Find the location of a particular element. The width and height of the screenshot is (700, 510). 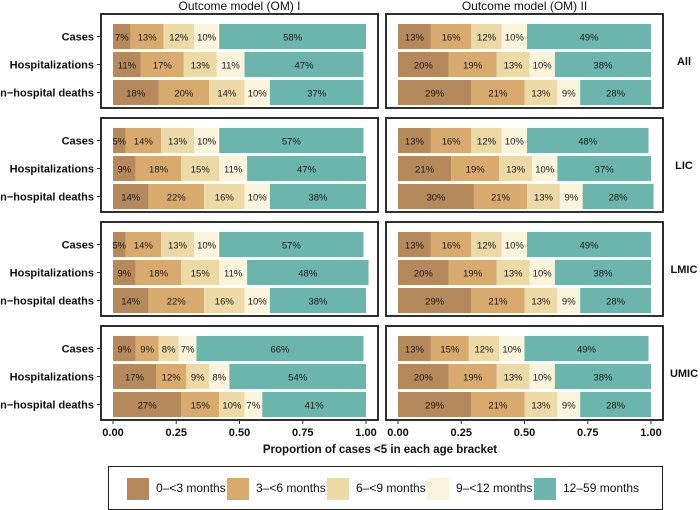

x-tick-label: 0.50 is located at coordinates (239, 433).